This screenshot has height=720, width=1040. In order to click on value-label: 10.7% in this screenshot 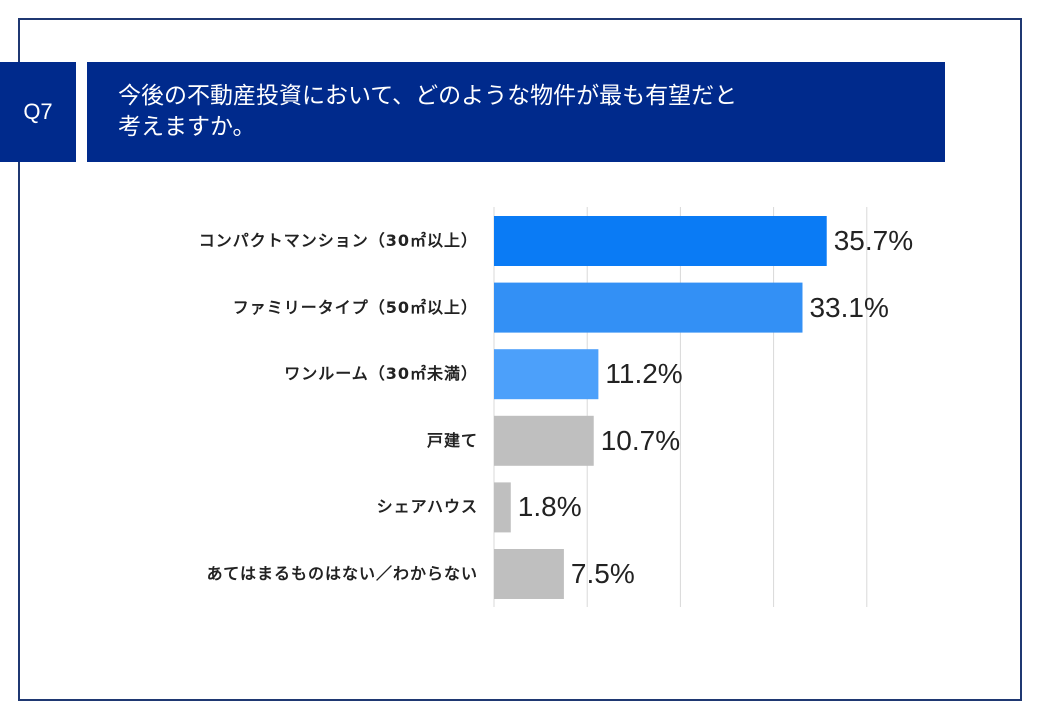, I will do `click(640, 440)`.